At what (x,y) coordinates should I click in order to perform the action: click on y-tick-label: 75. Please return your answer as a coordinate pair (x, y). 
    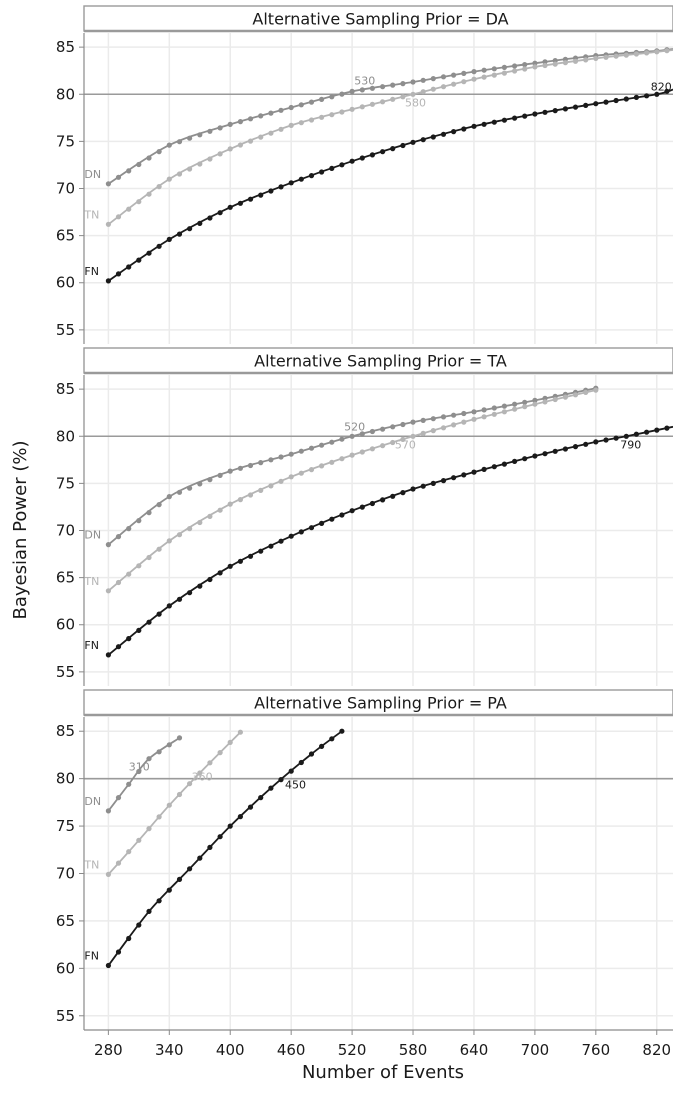
    Looking at the image, I should click on (65, 826).